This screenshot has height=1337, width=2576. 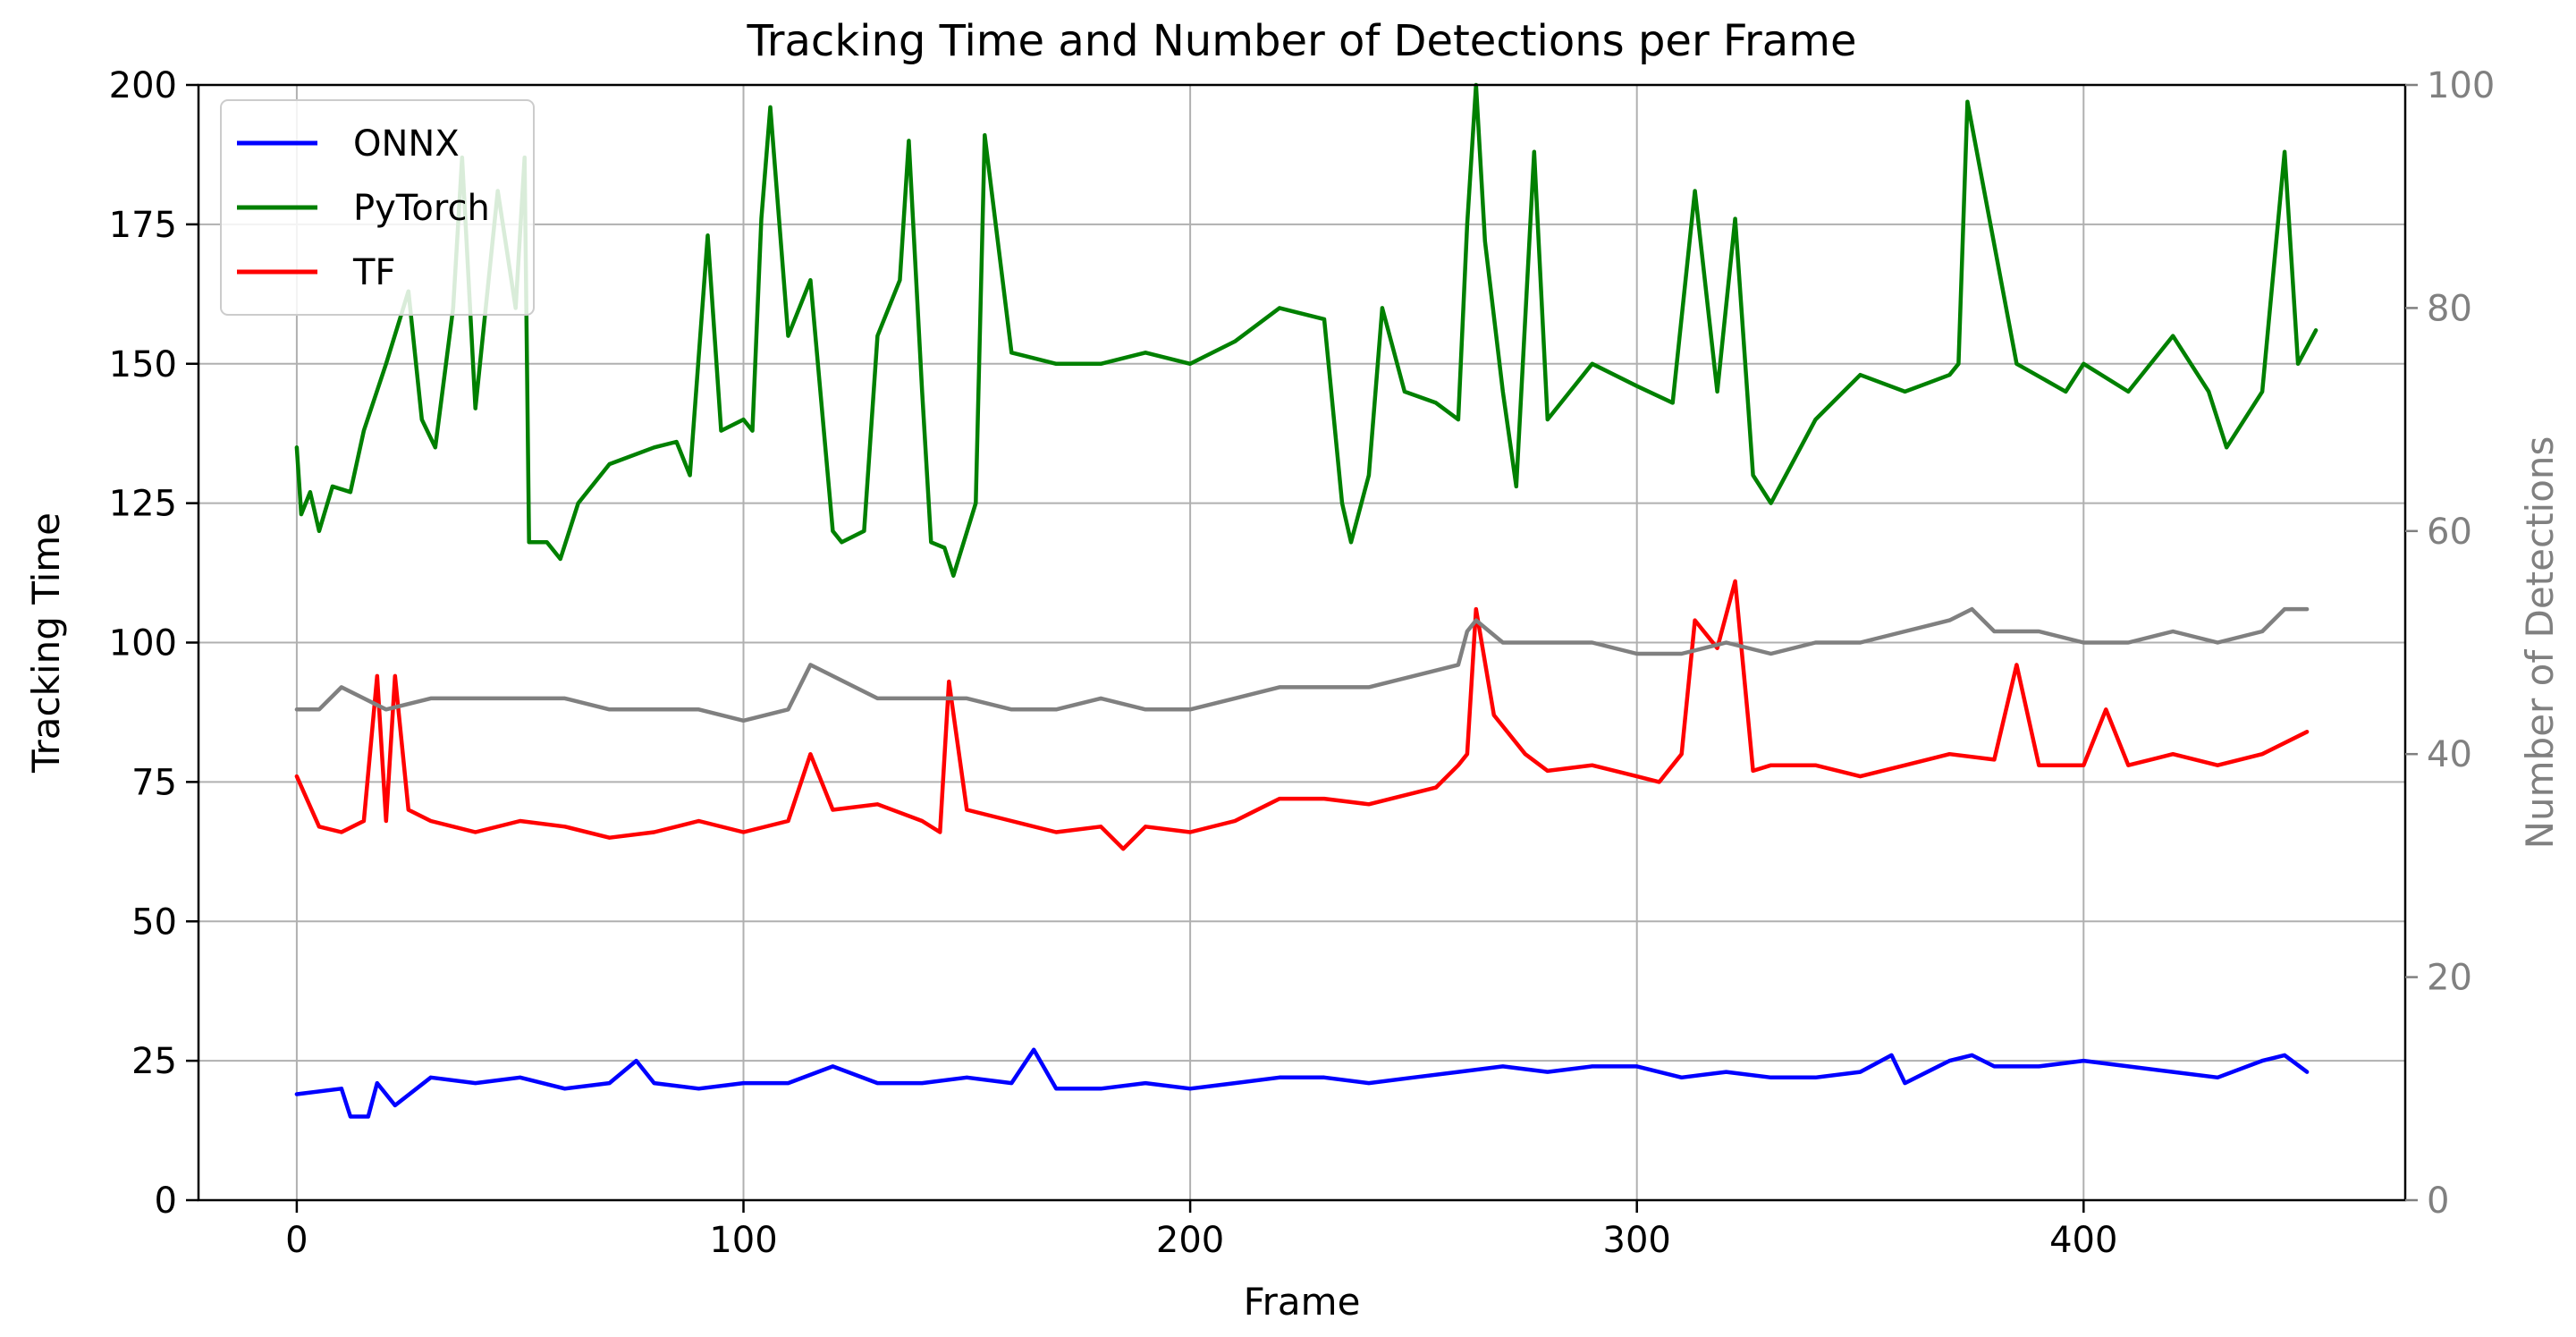 I want to click on legend-label-onnx: ONNX, so click(x=406, y=144).